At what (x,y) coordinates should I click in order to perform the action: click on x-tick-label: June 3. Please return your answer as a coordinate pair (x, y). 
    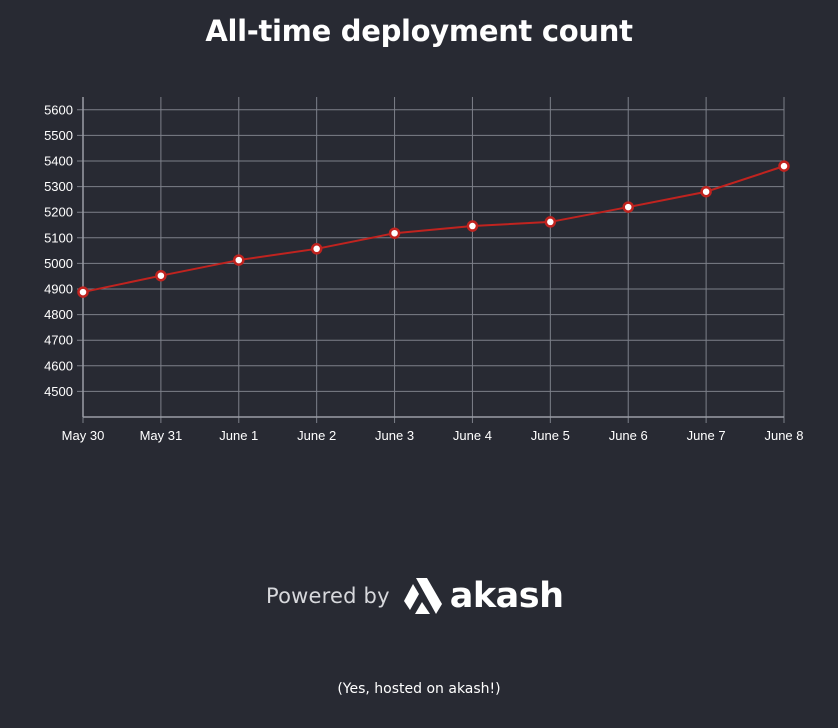
    Looking at the image, I should click on (394, 435).